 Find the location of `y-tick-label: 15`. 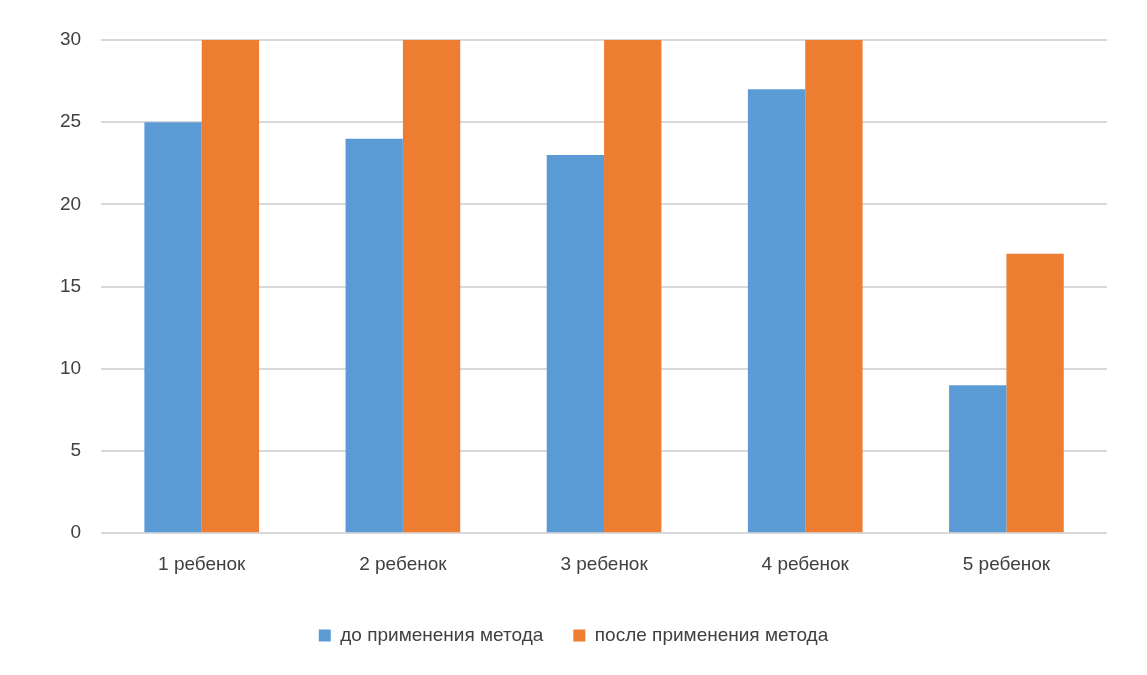

y-tick-label: 15 is located at coordinates (70, 285).